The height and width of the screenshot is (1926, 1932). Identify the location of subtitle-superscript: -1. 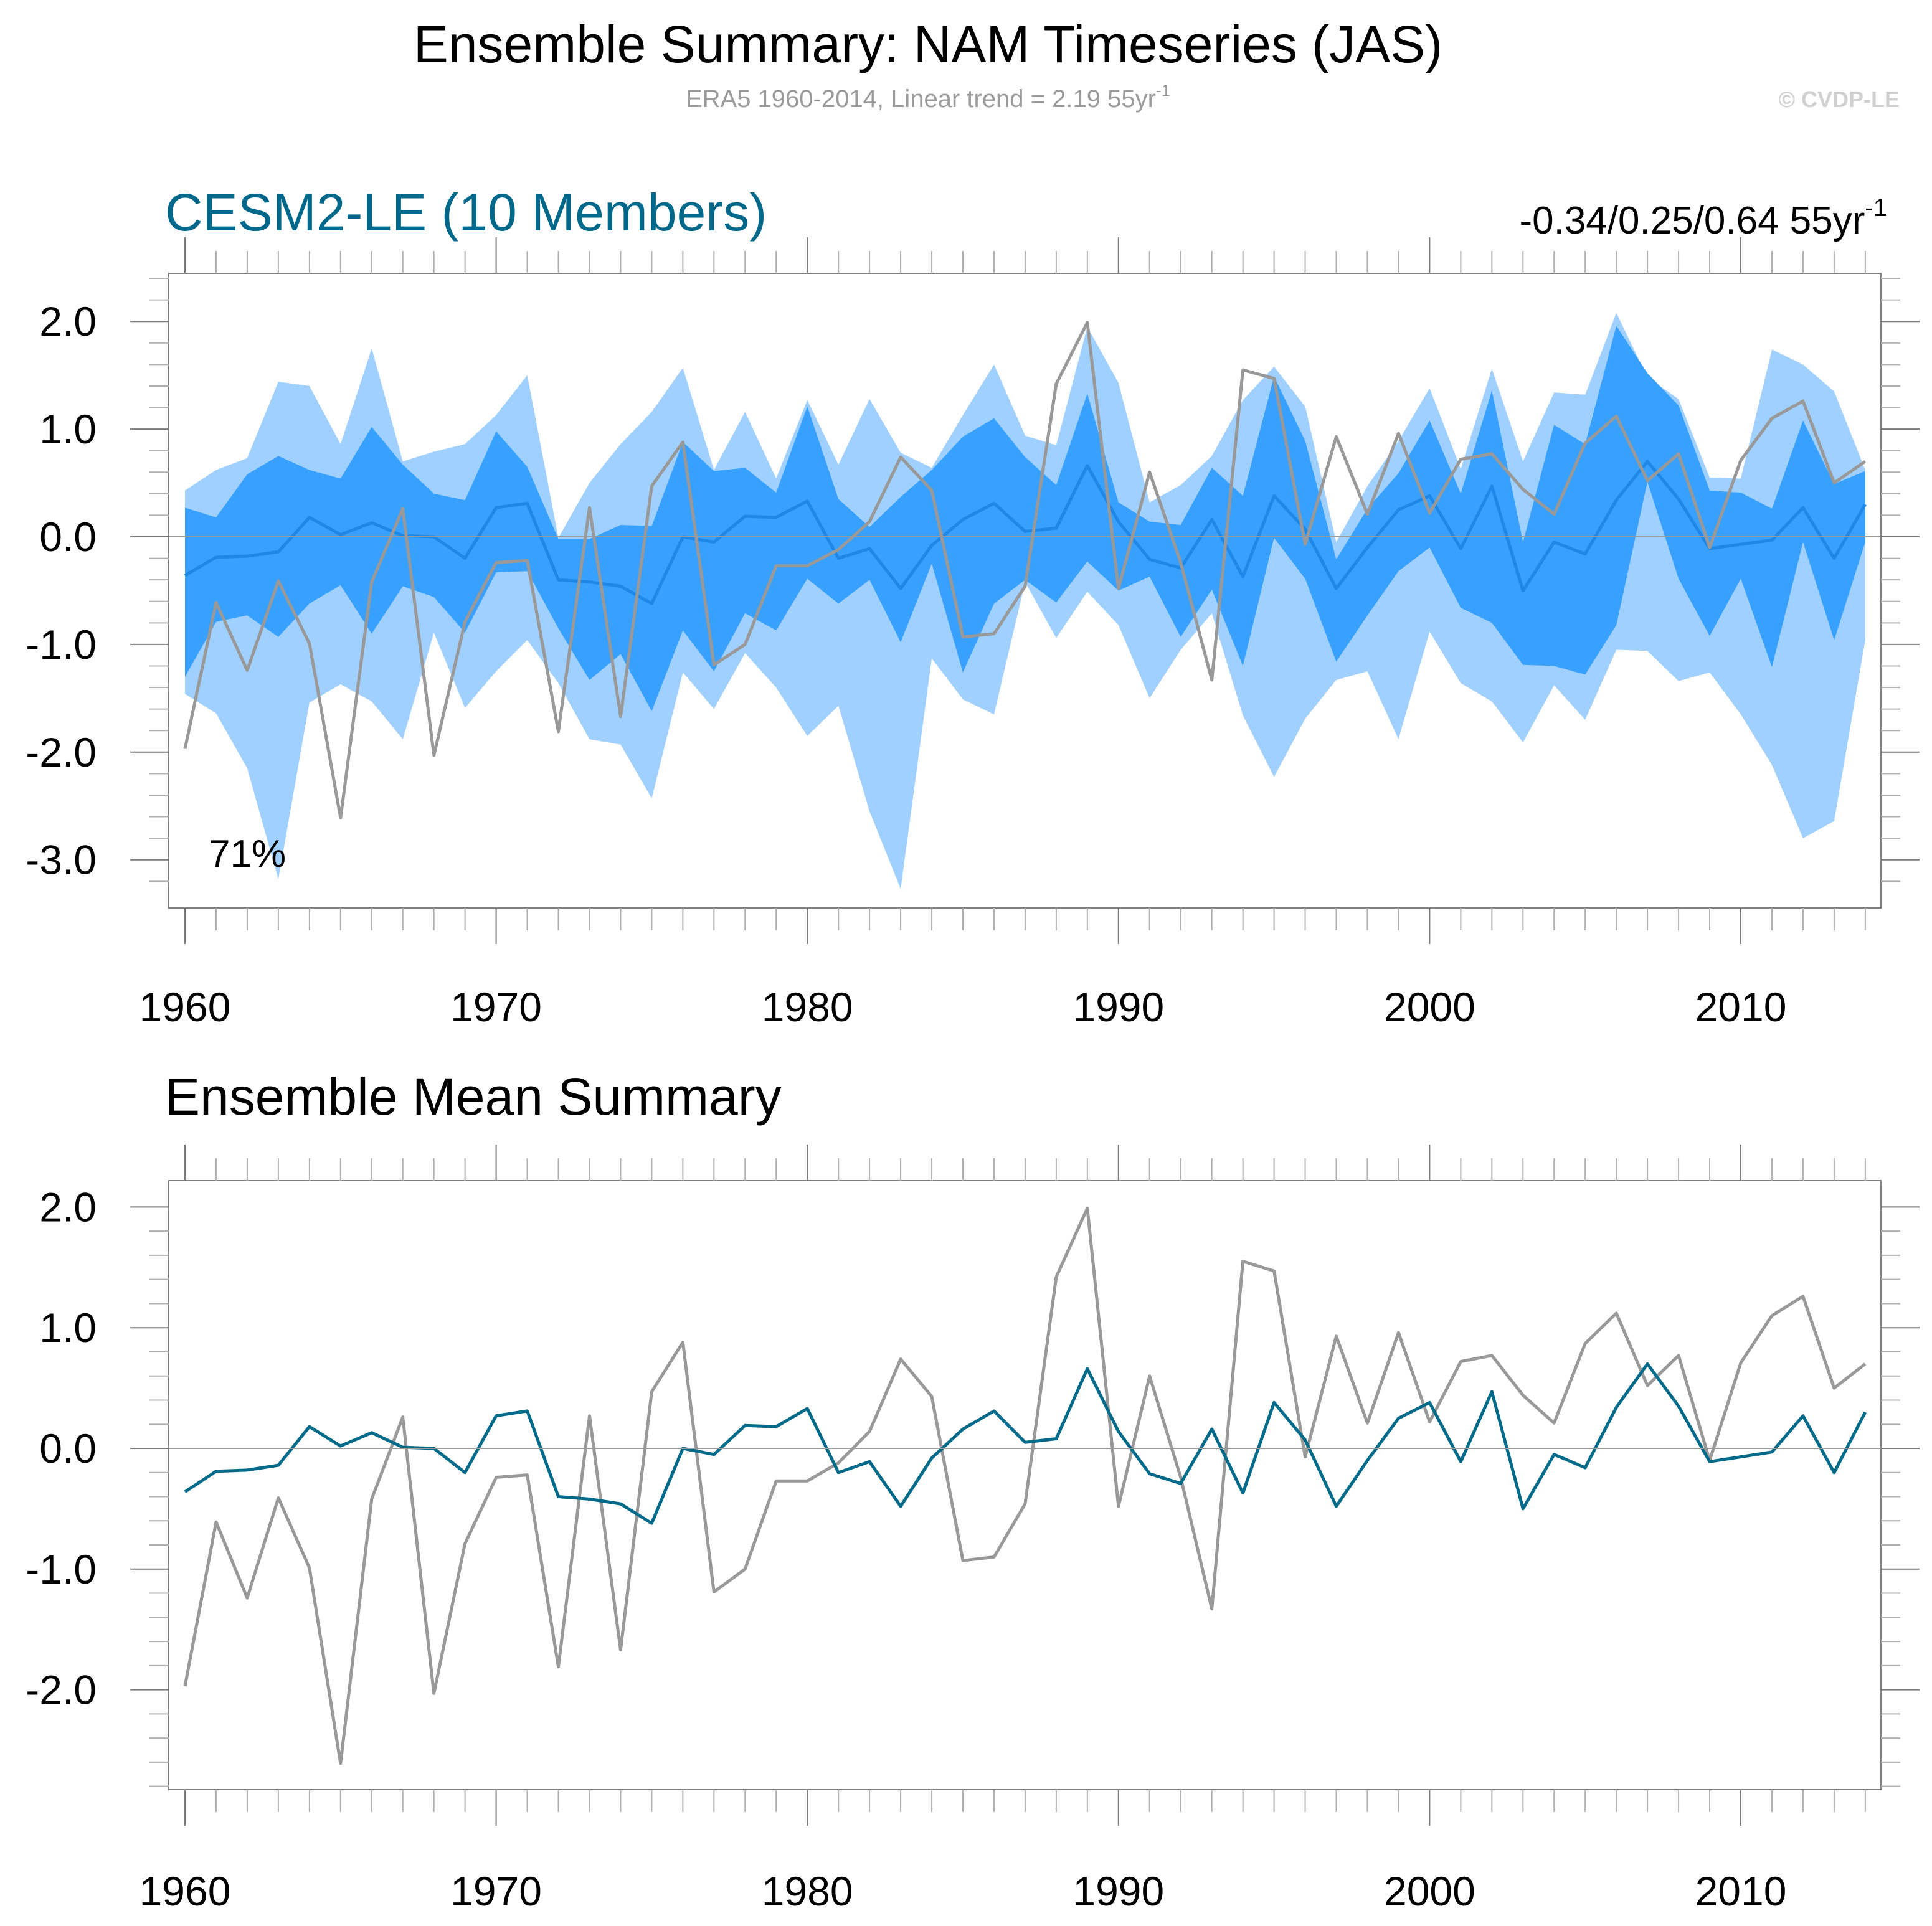
(1163, 91).